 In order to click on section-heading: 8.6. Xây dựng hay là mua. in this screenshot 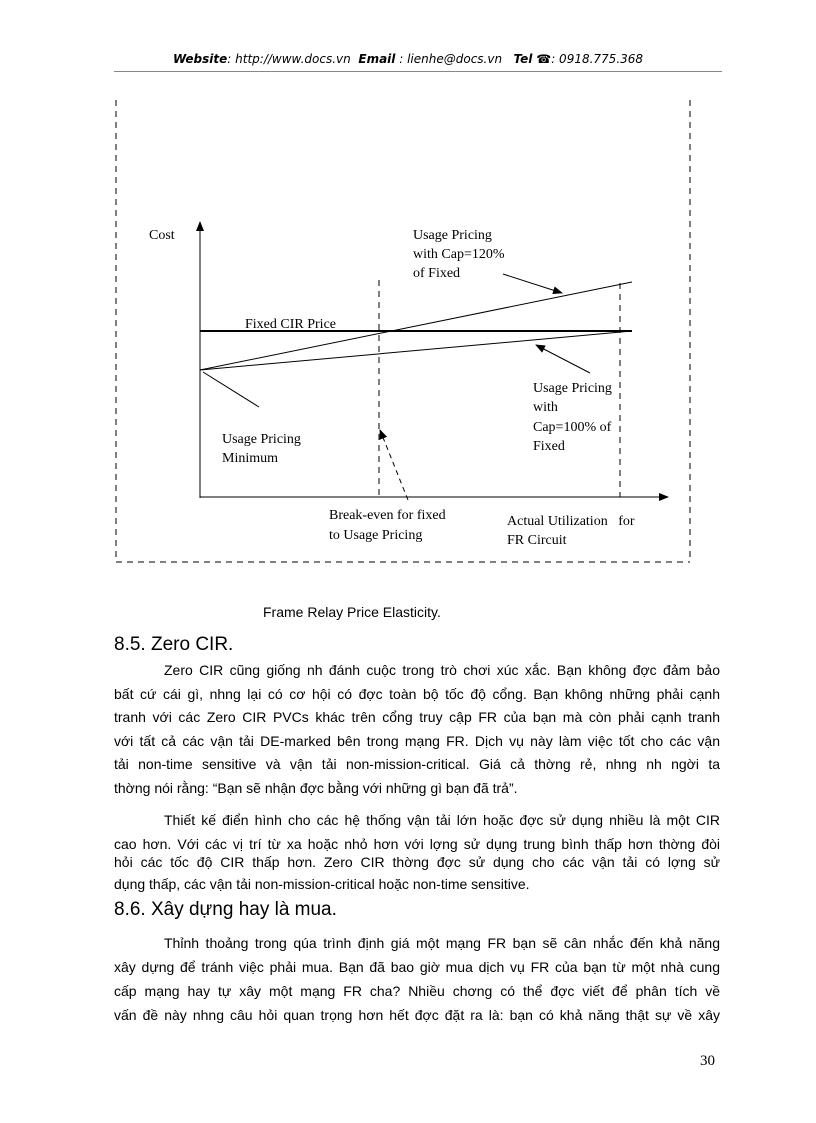, I will do `click(225, 909)`.